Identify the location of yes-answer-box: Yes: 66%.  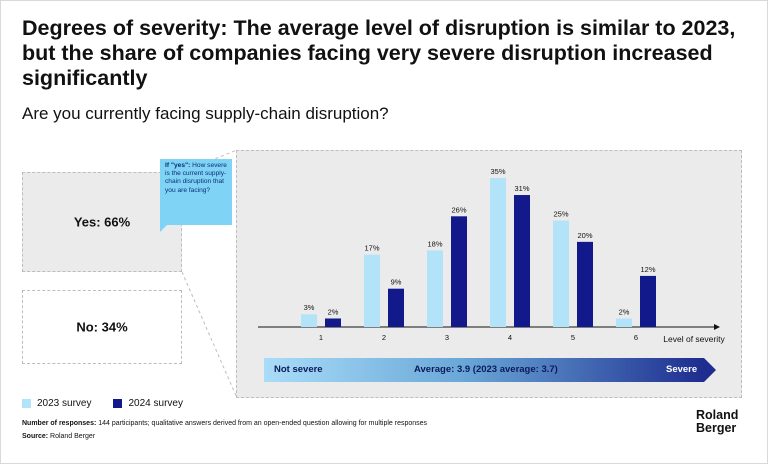
(102, 222).